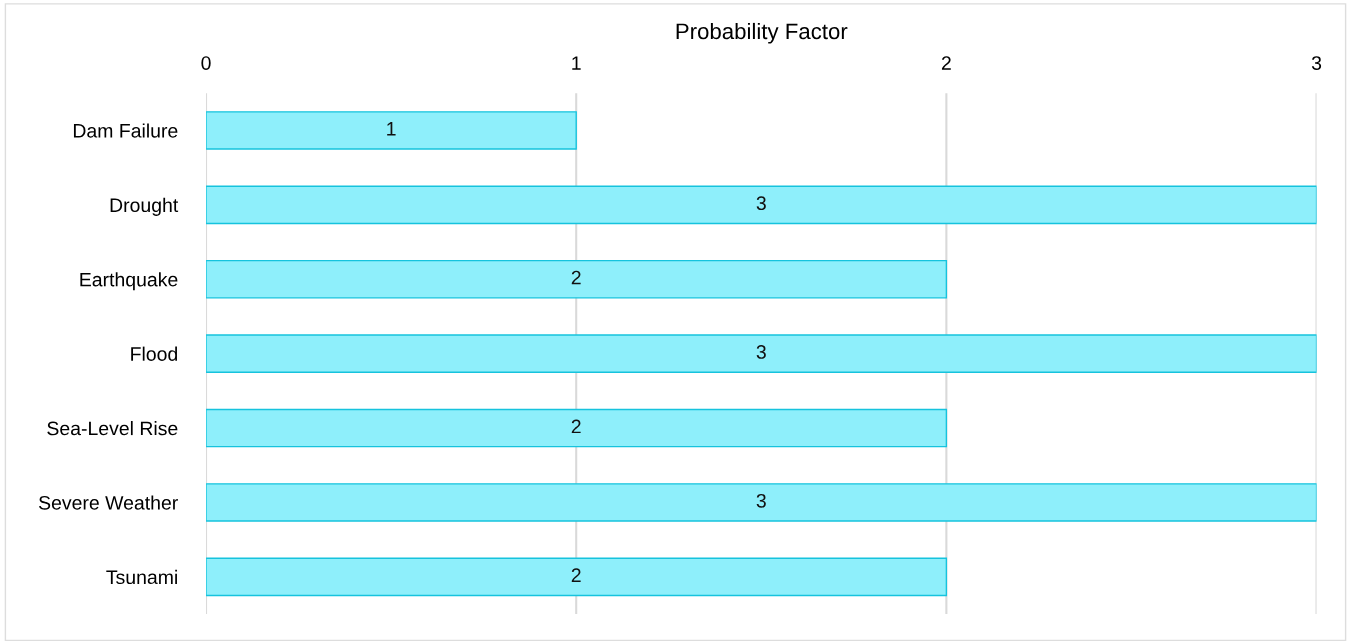 The image size is (1351, 643). Describe the element at coordinates (125, 130) in the screenshot. I see `y-tick-label: Dam Failure` at that location.